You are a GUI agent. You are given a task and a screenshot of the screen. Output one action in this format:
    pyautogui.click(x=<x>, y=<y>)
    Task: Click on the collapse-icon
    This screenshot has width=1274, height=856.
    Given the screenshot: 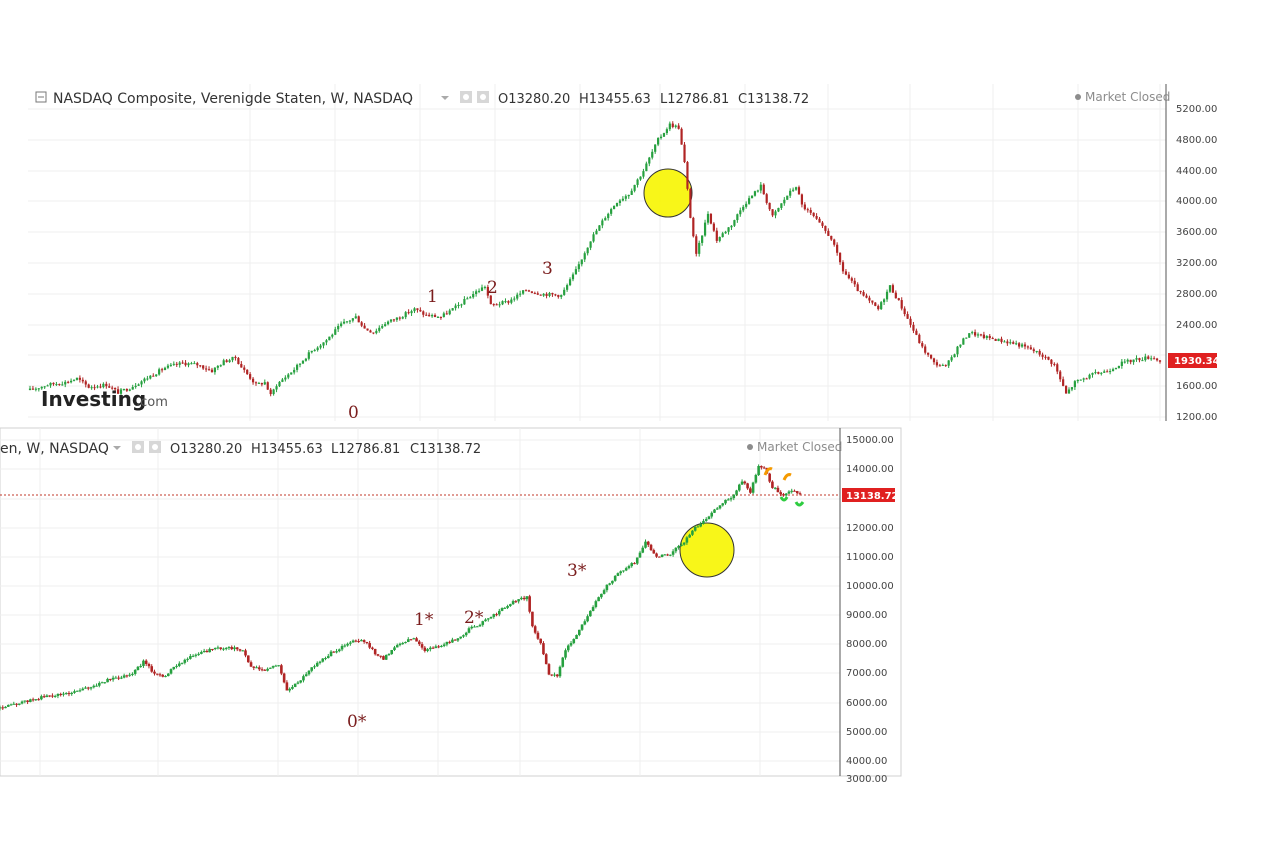 What is the action you would take?
    pyautogui.click(x=41, y=97)
    